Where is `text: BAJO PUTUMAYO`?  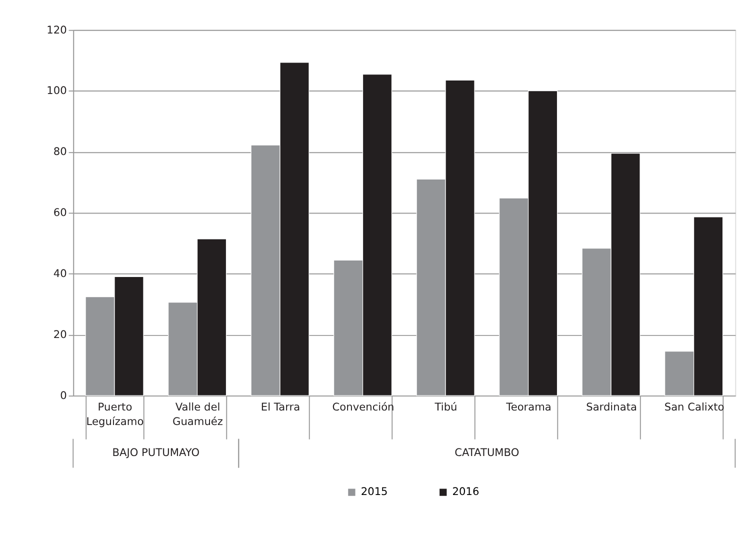
text: BAJO PUTUMAYO is located at coordinates (156, 453).